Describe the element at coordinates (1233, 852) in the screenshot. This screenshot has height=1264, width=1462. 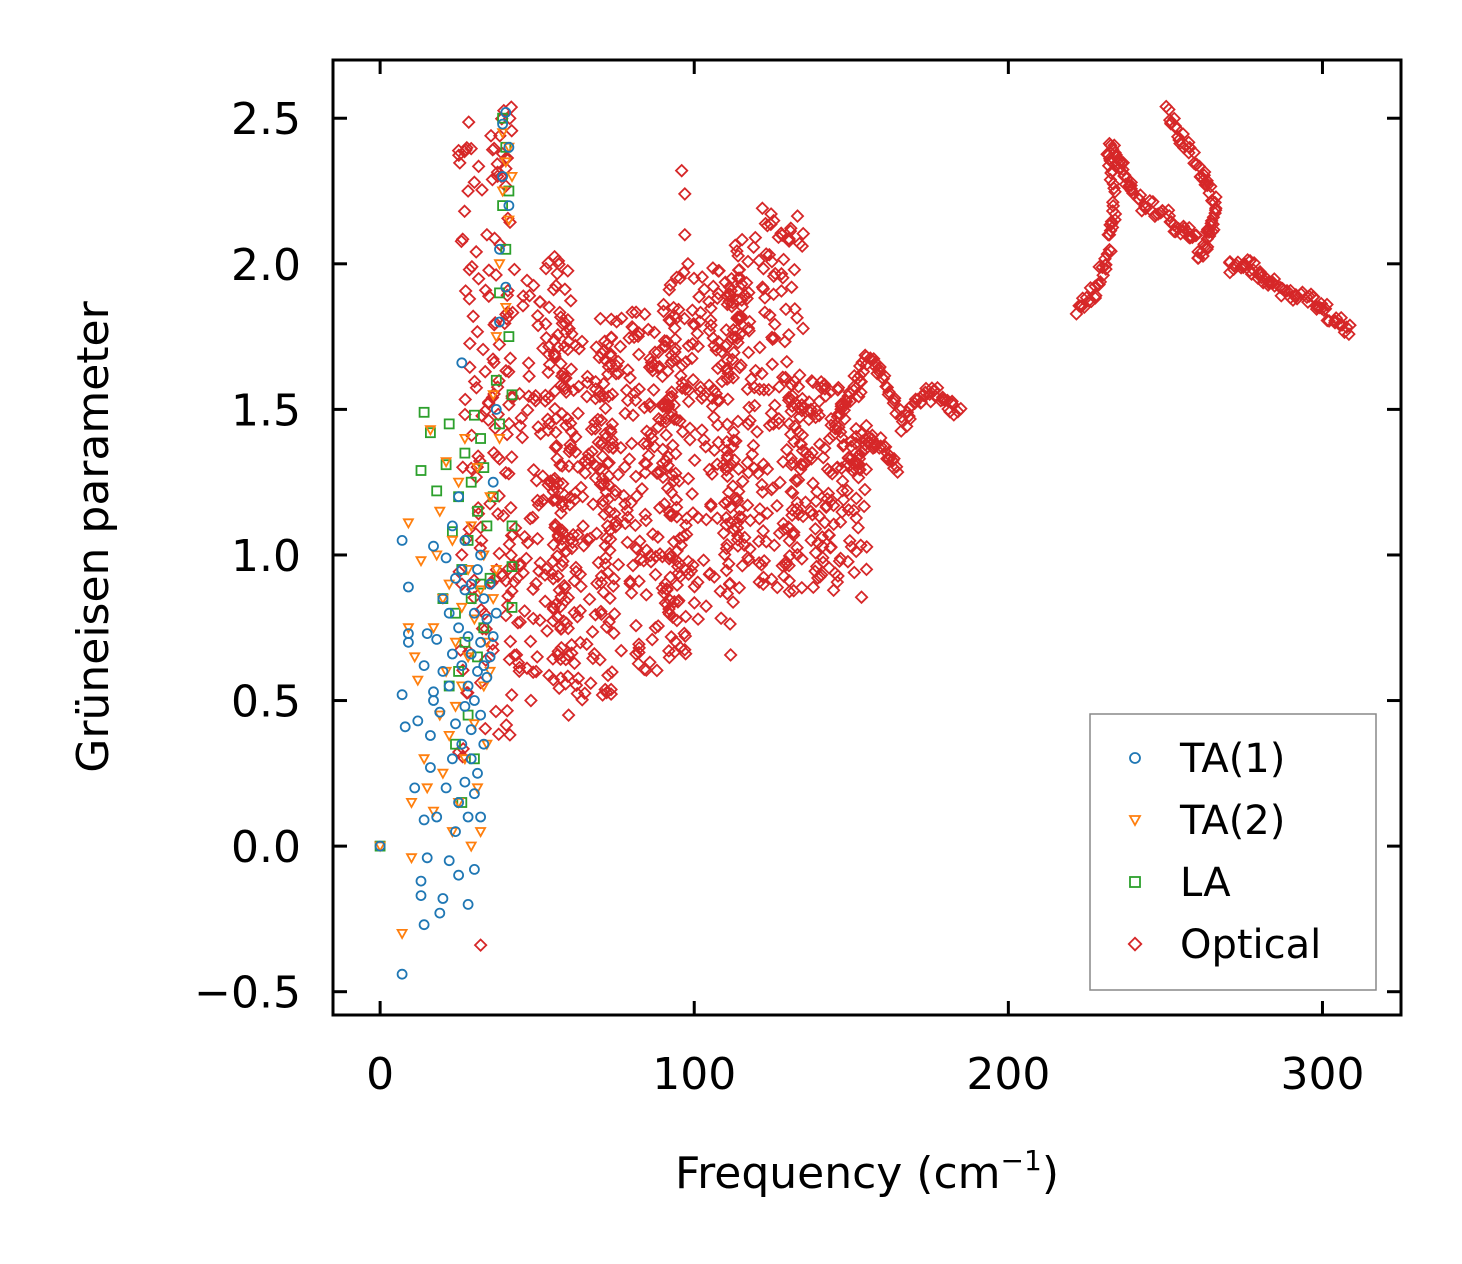
I see `legend: TA(1) TA(2) LA Optical` at that location.